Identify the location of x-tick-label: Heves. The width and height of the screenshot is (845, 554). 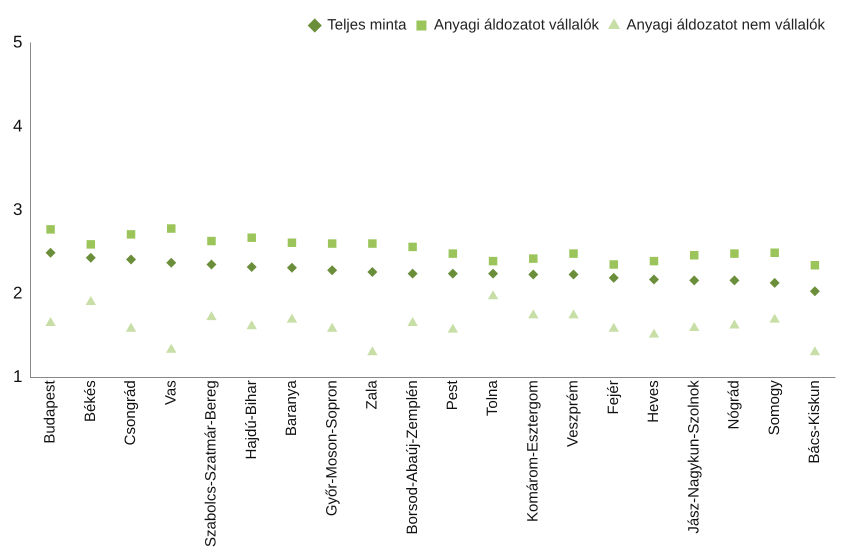
(653, 401).